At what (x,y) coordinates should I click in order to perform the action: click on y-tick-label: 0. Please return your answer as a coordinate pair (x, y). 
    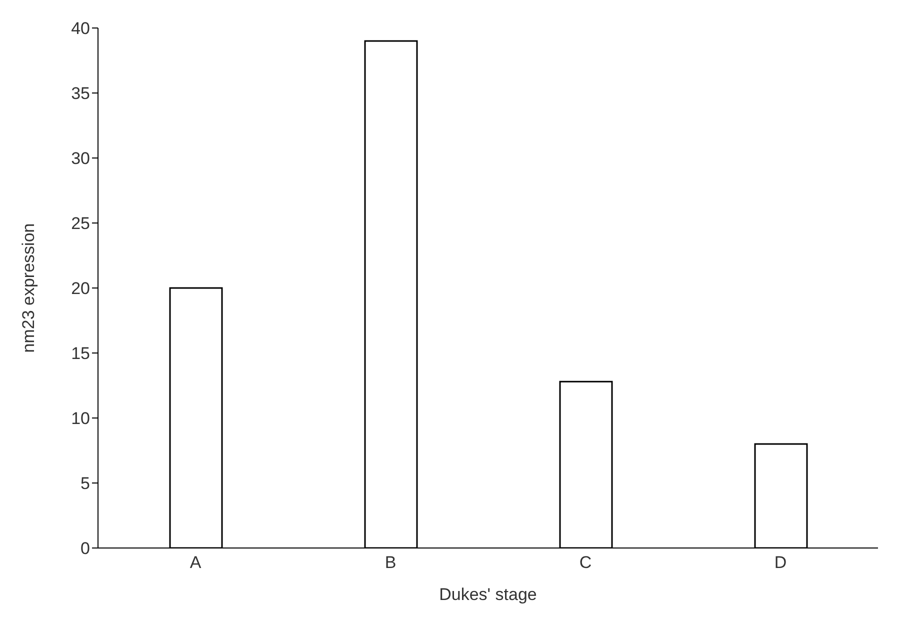
    Looking at the image, I should click on (85, 548).